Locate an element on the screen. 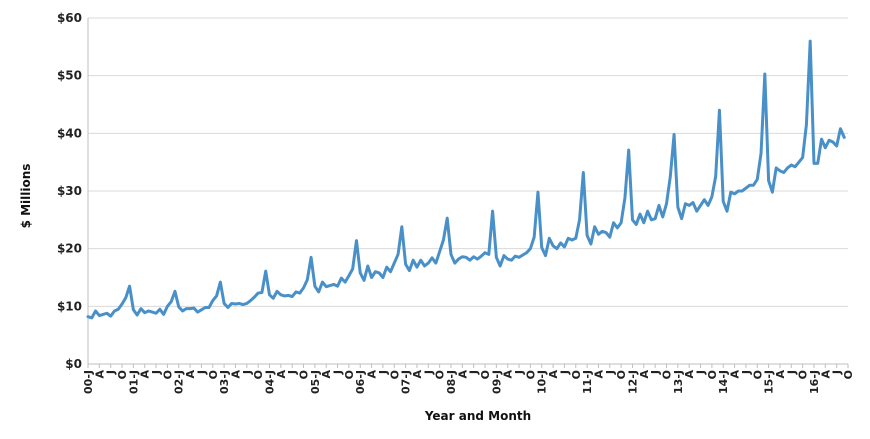 Image resolution: width=870 pixels, height=439 pixels. x-tick-label: 04-J is located at coordinates (269, 382).